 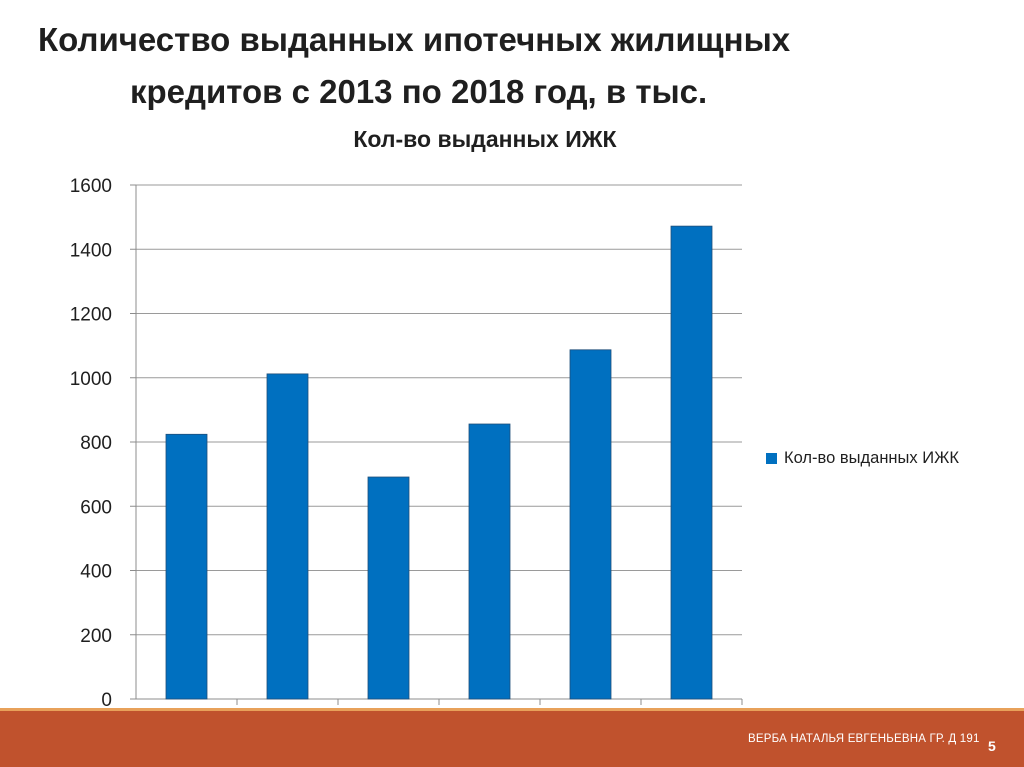 I want to click on y-tick-label: 800, so click(x=96, y=443).